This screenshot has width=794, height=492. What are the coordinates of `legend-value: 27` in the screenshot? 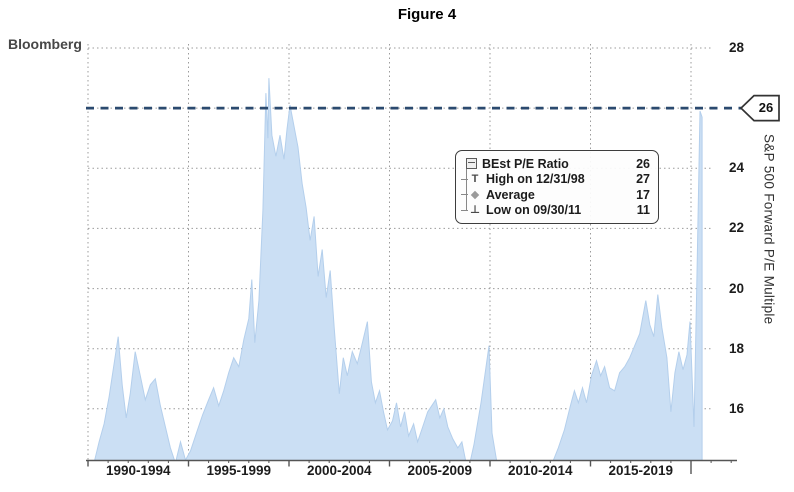 It's located at (643, 179).